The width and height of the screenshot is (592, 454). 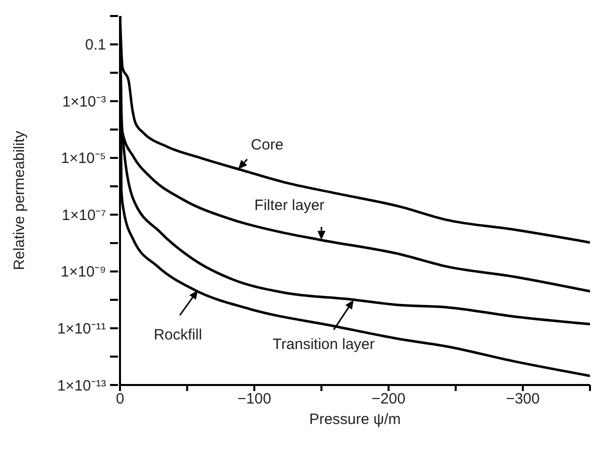 I want to click on y-tick-label: 1×10⁻⁵, so click(x=83, y=159).